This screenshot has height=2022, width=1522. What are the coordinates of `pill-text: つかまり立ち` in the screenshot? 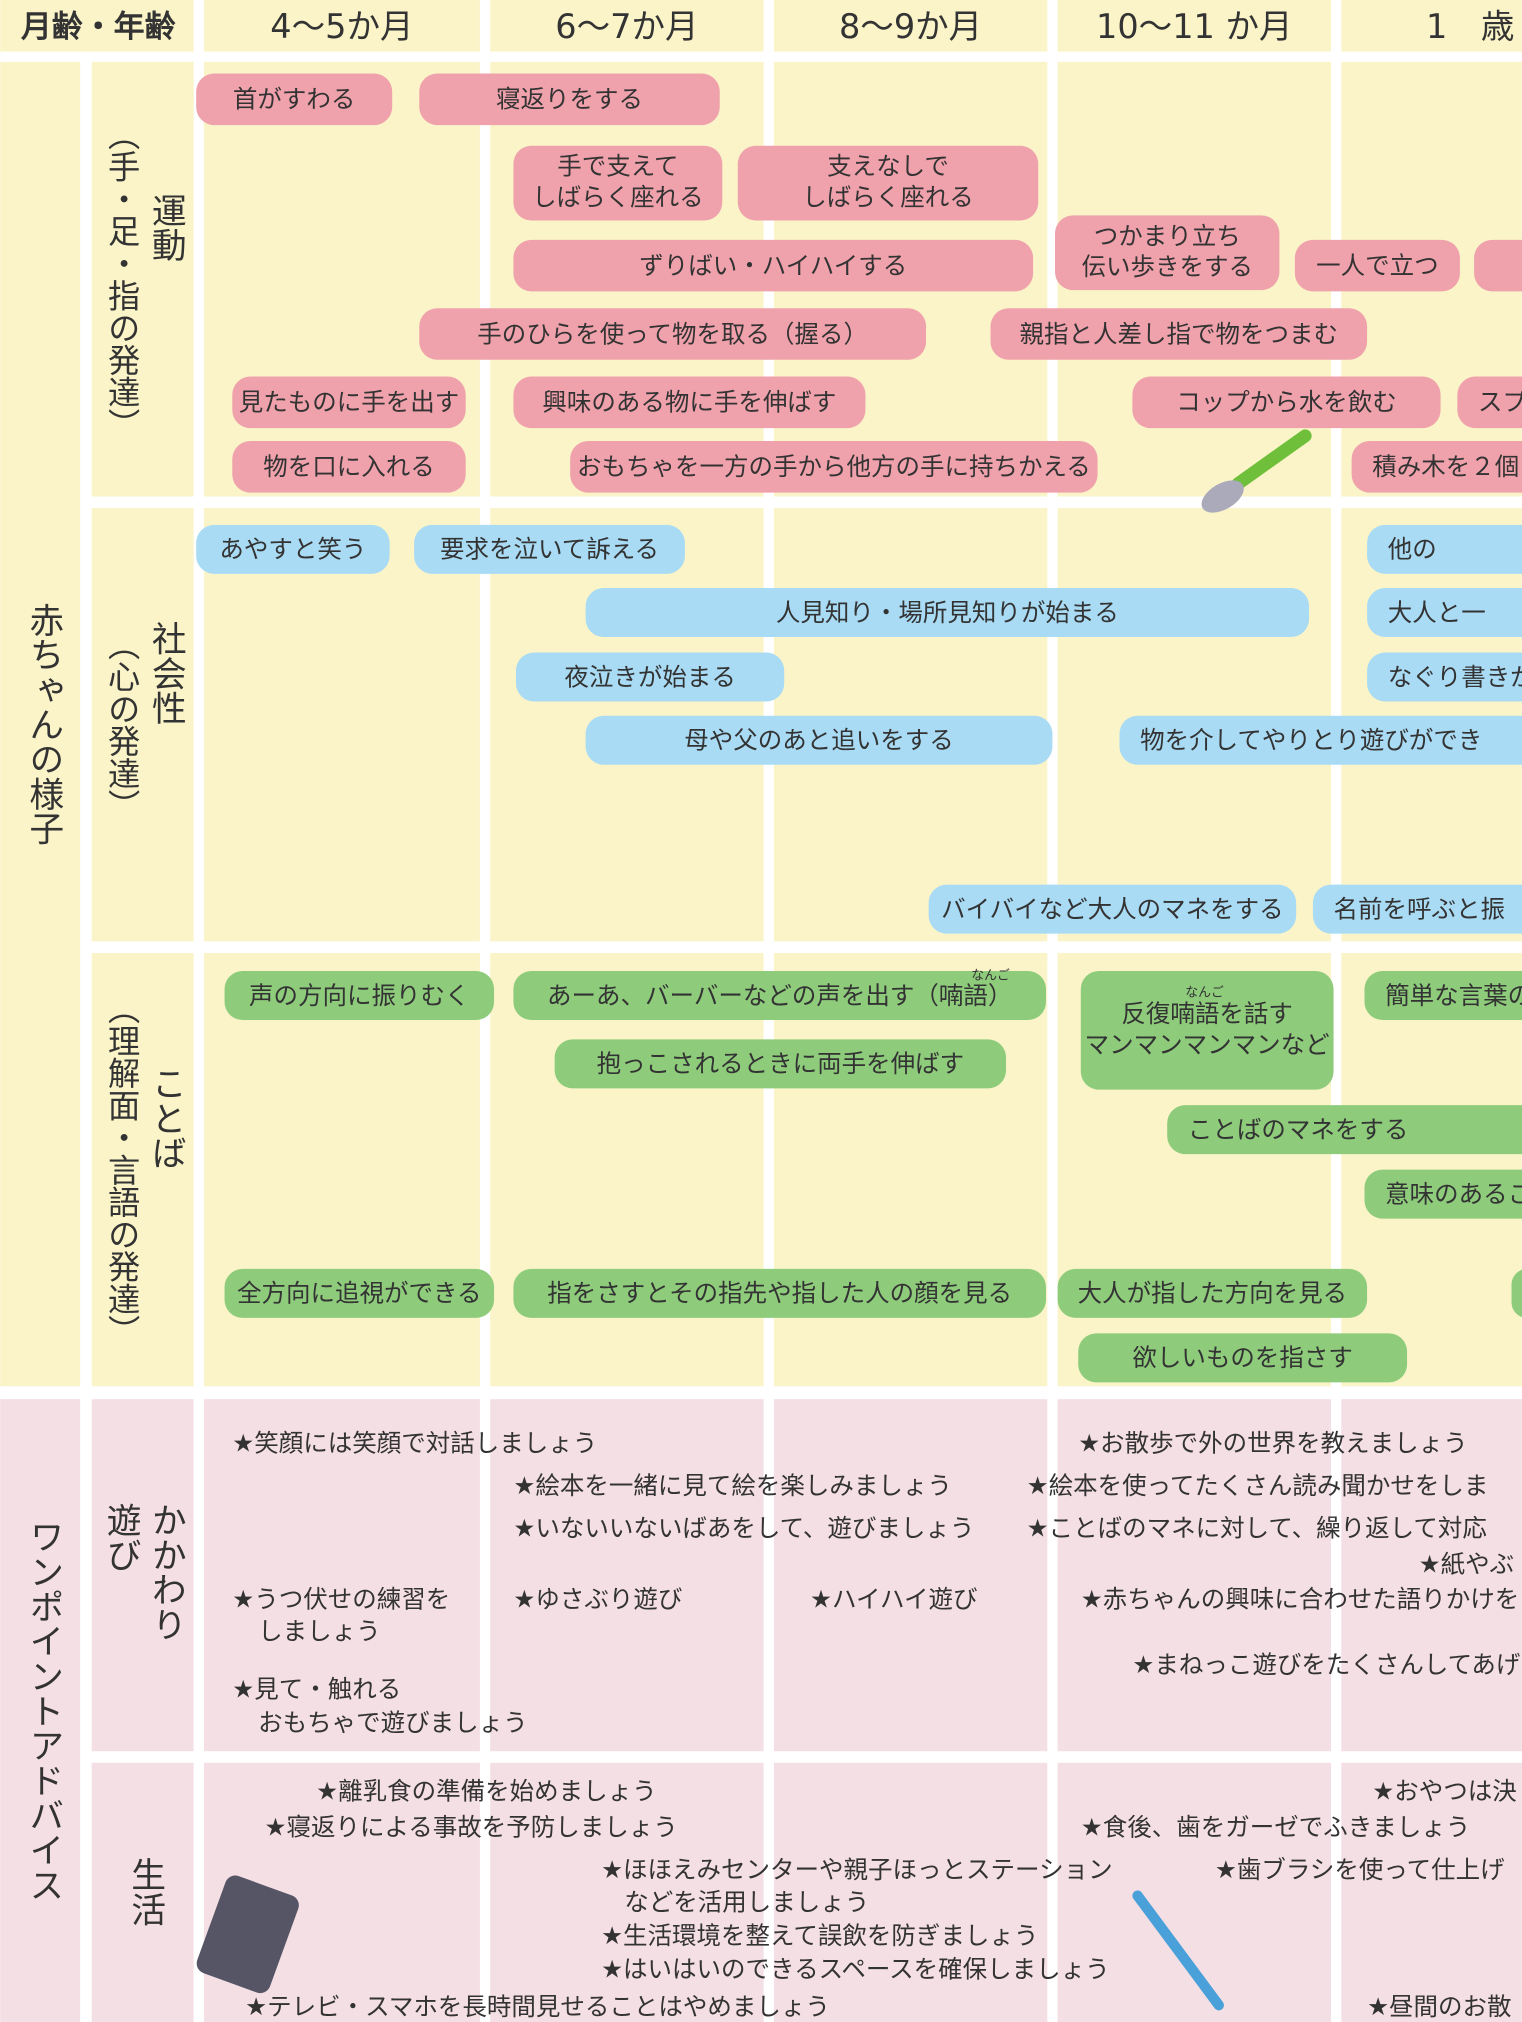 It's located at (1167, 235).